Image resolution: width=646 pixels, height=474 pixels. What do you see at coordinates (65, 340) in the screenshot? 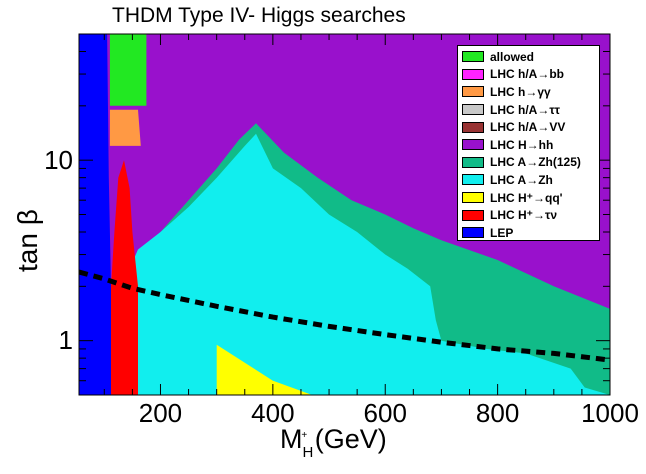
I see `y-tick-label: 1` at bounding box center [65, 340].